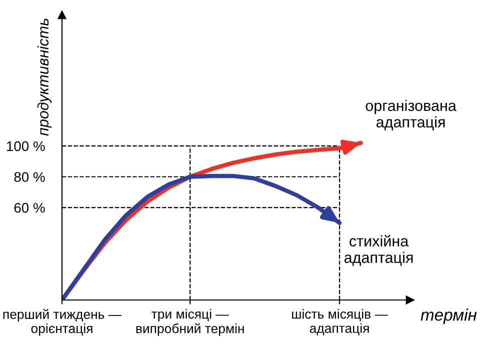  Describe the element at coordinates (44, 77) in the screenshot. I see `y-axis-title: продуктивність` at that location.